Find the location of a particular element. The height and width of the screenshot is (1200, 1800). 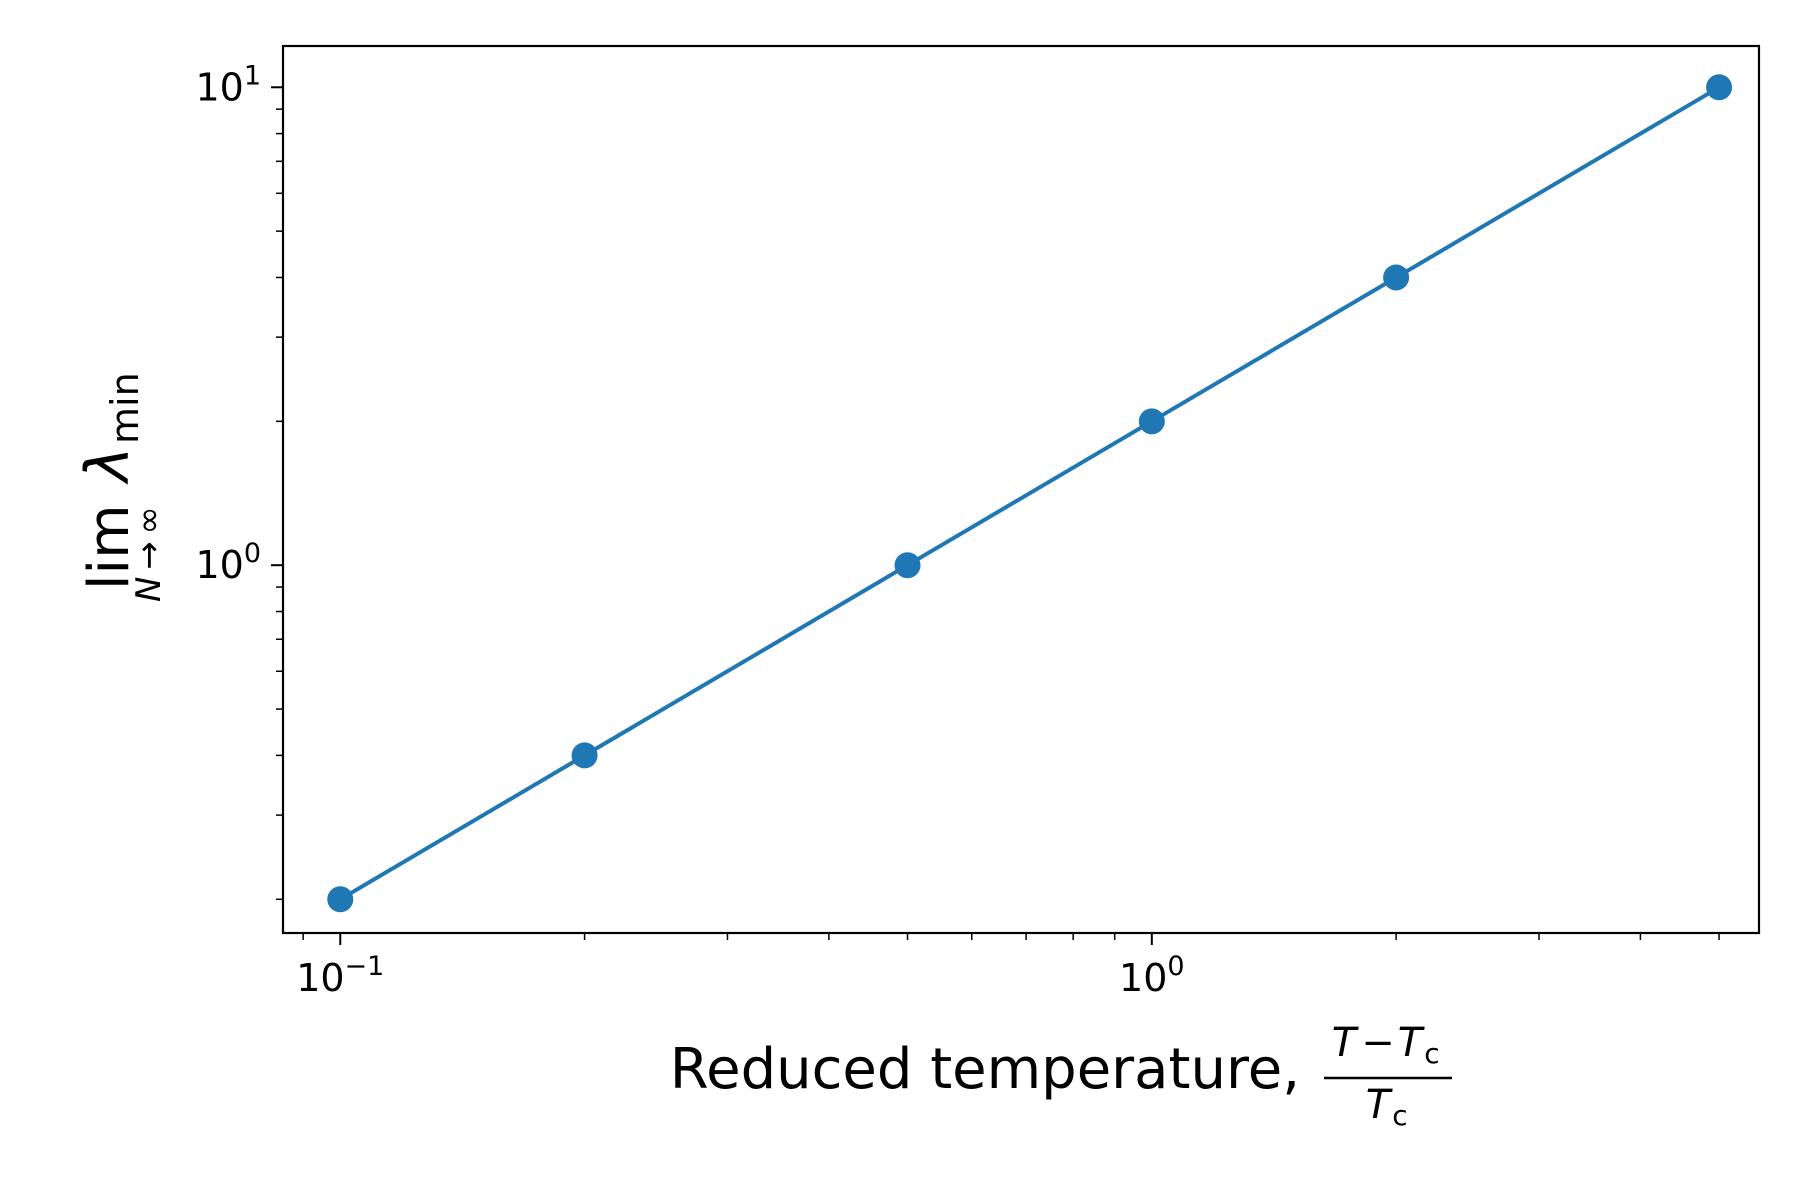

y-tick-label: 100 is located at coordinates (228, 562).